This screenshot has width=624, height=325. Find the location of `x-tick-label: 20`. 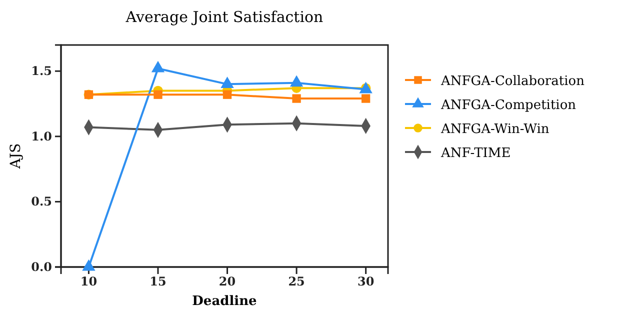

x-tick-label: 20 is located at coordinates (227, 281).